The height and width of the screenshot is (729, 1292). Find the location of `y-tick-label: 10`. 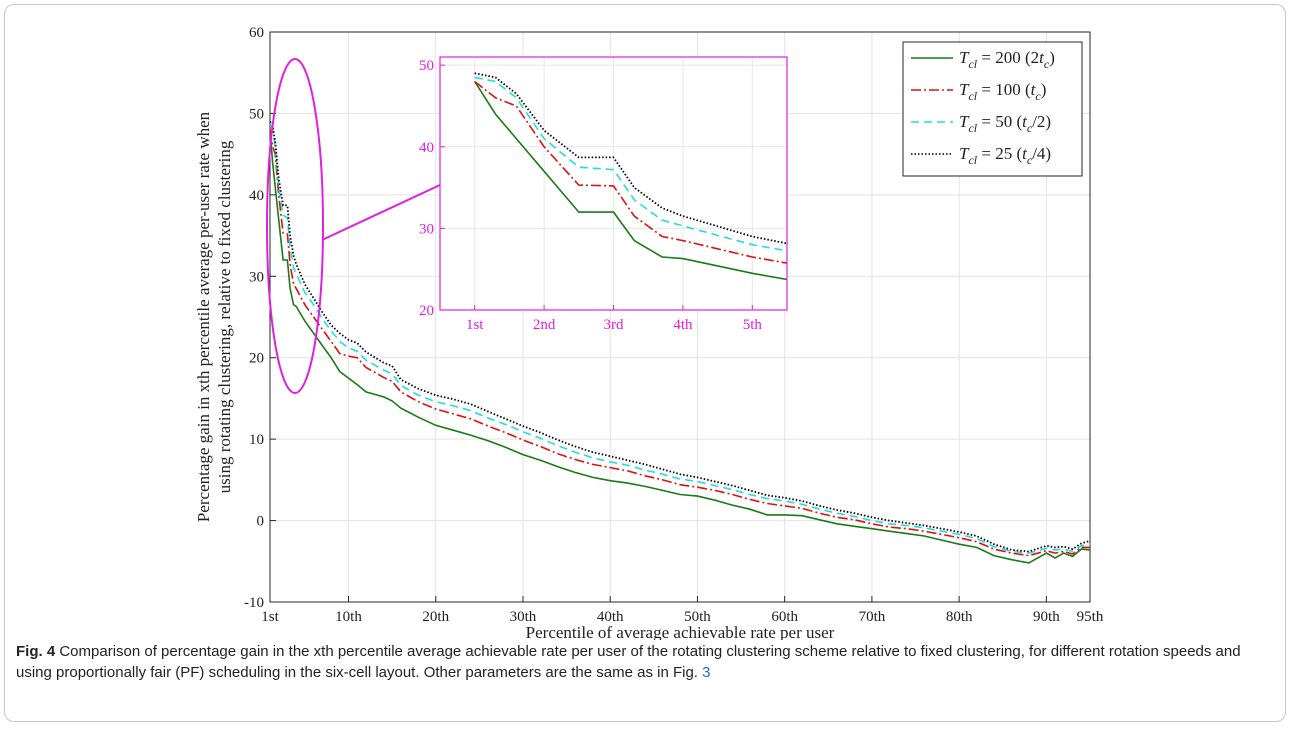

y-tick-label: 10 is located at coordinates (256, 440).